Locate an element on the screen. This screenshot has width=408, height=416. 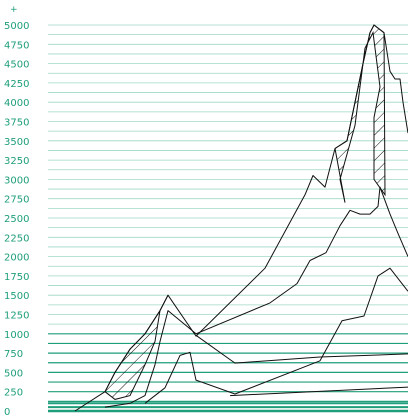
y-tick-label: 4250 is located at coordinates (16, 84).